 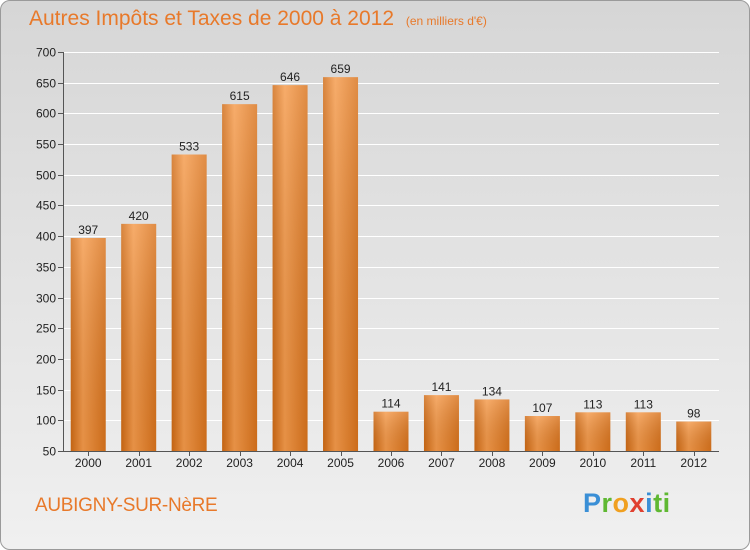 I want to click on x-tick-label: 2003, so click(x=239, y=463).